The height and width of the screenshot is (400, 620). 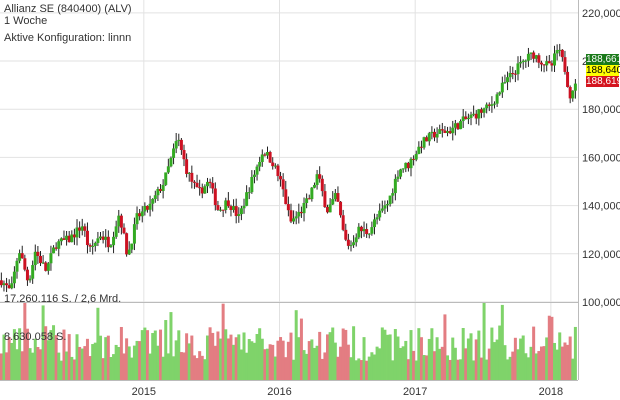 What do you see at coordinates (601, 207) in the screenshot?
I see `price-tick-label: 140,000` at bounding box center [601, 207].